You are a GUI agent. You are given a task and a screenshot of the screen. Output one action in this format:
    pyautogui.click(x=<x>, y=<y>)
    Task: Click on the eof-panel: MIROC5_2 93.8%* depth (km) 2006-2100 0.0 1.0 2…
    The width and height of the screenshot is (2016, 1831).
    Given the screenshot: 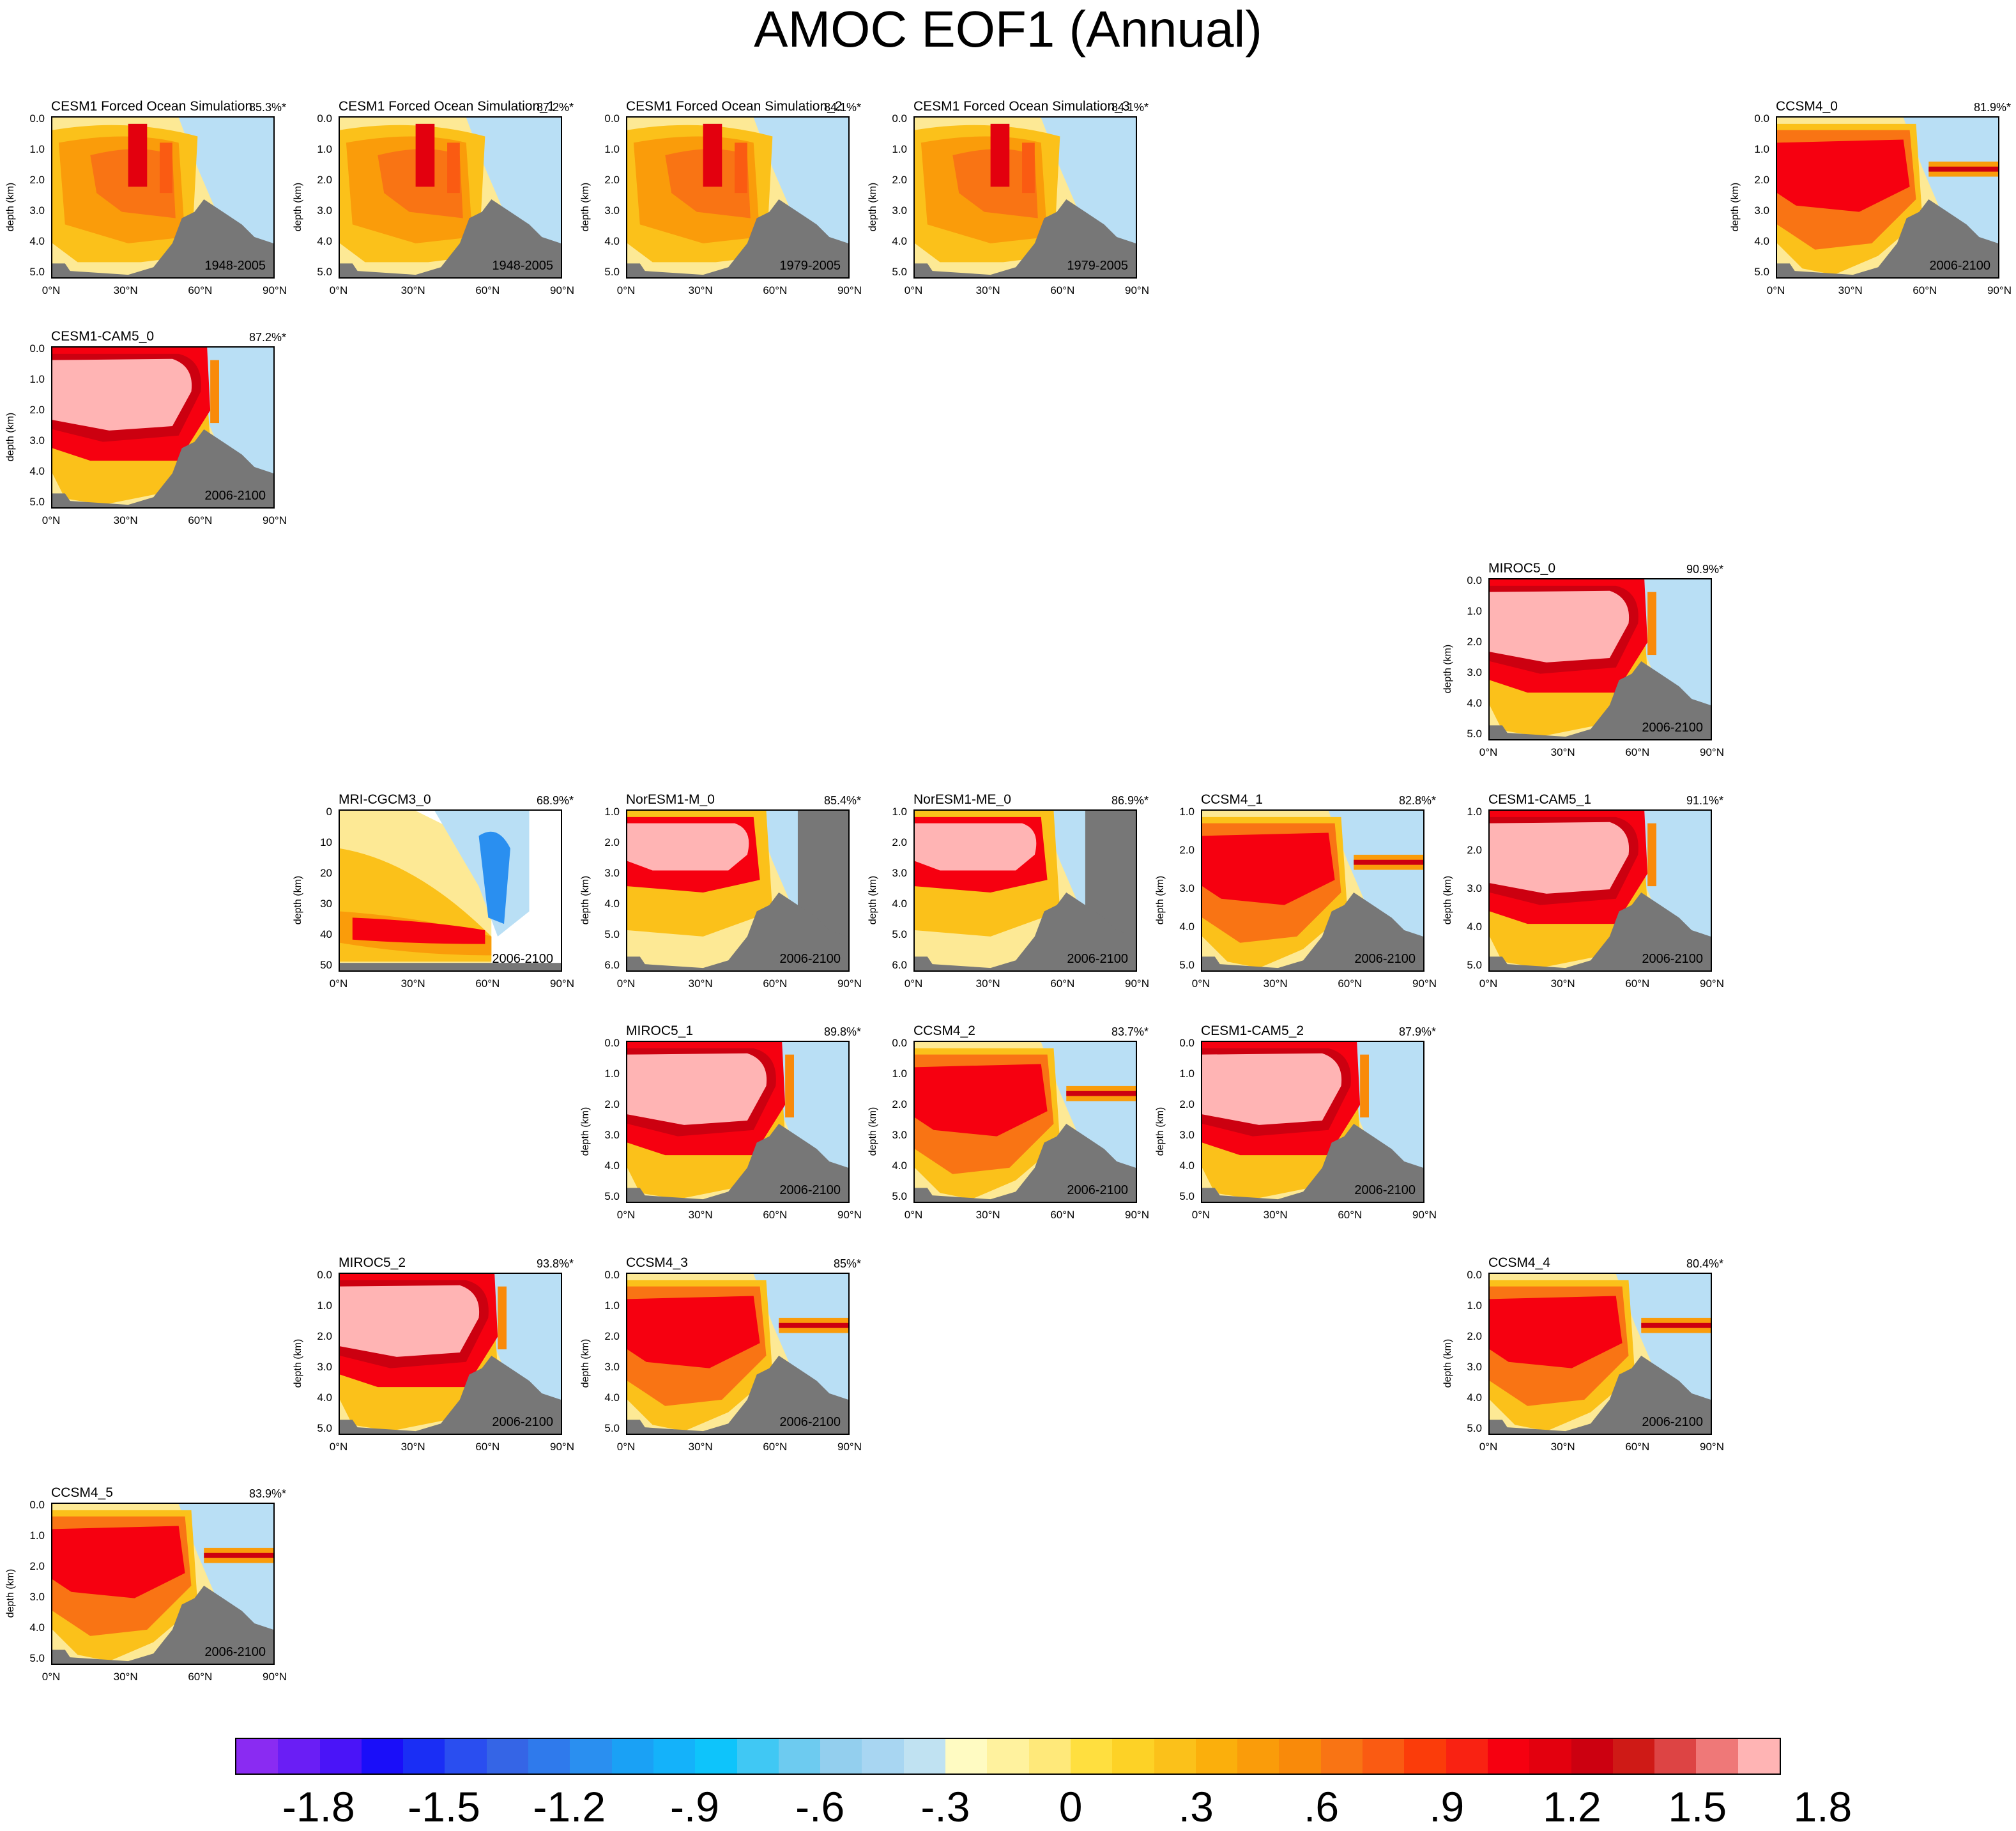 What is the action you would take?
    pyautogui.click(x=431, y=1365)
    